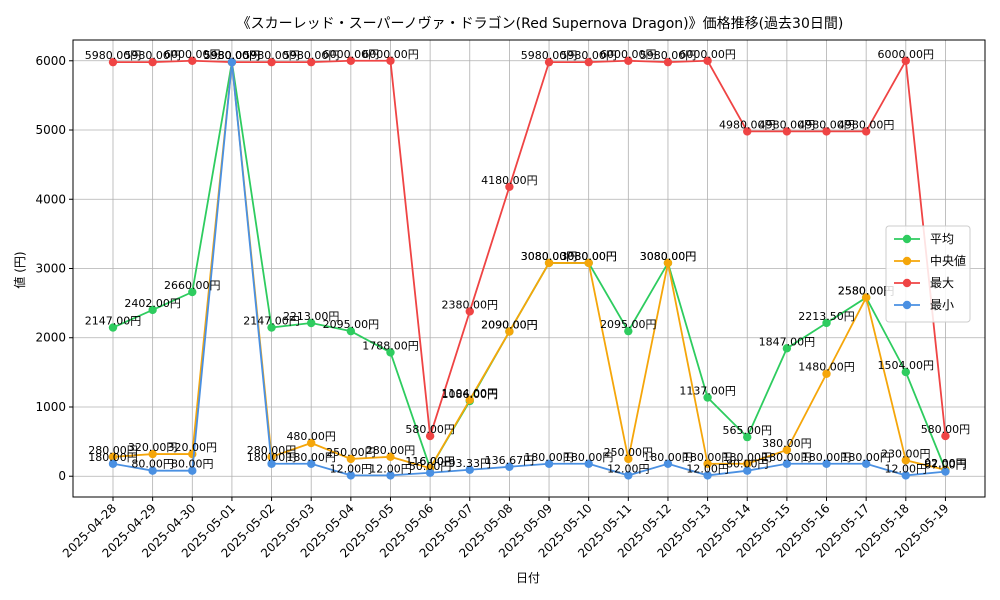  What do you see at coordinates (390, 345) in the screenshot?
I see `data-label: 1788.00円` at bounding box center [390, 345].